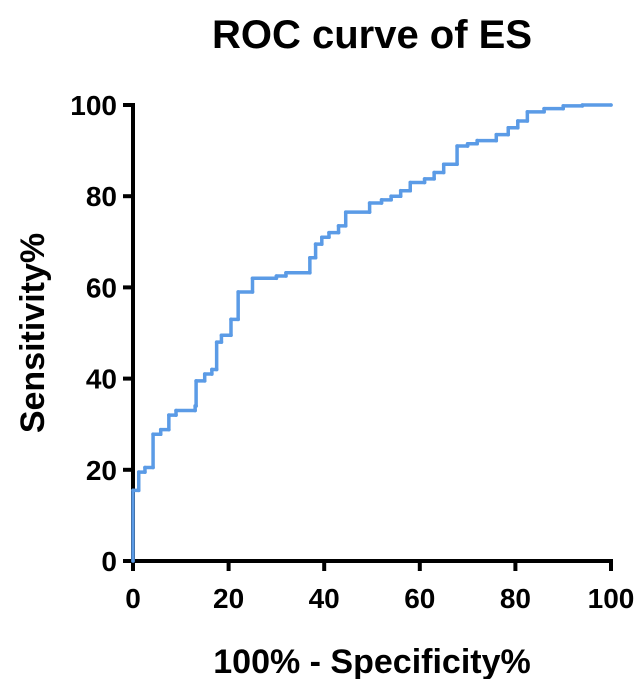  I want to click on x-tick-label: 60, so click(419, 598).